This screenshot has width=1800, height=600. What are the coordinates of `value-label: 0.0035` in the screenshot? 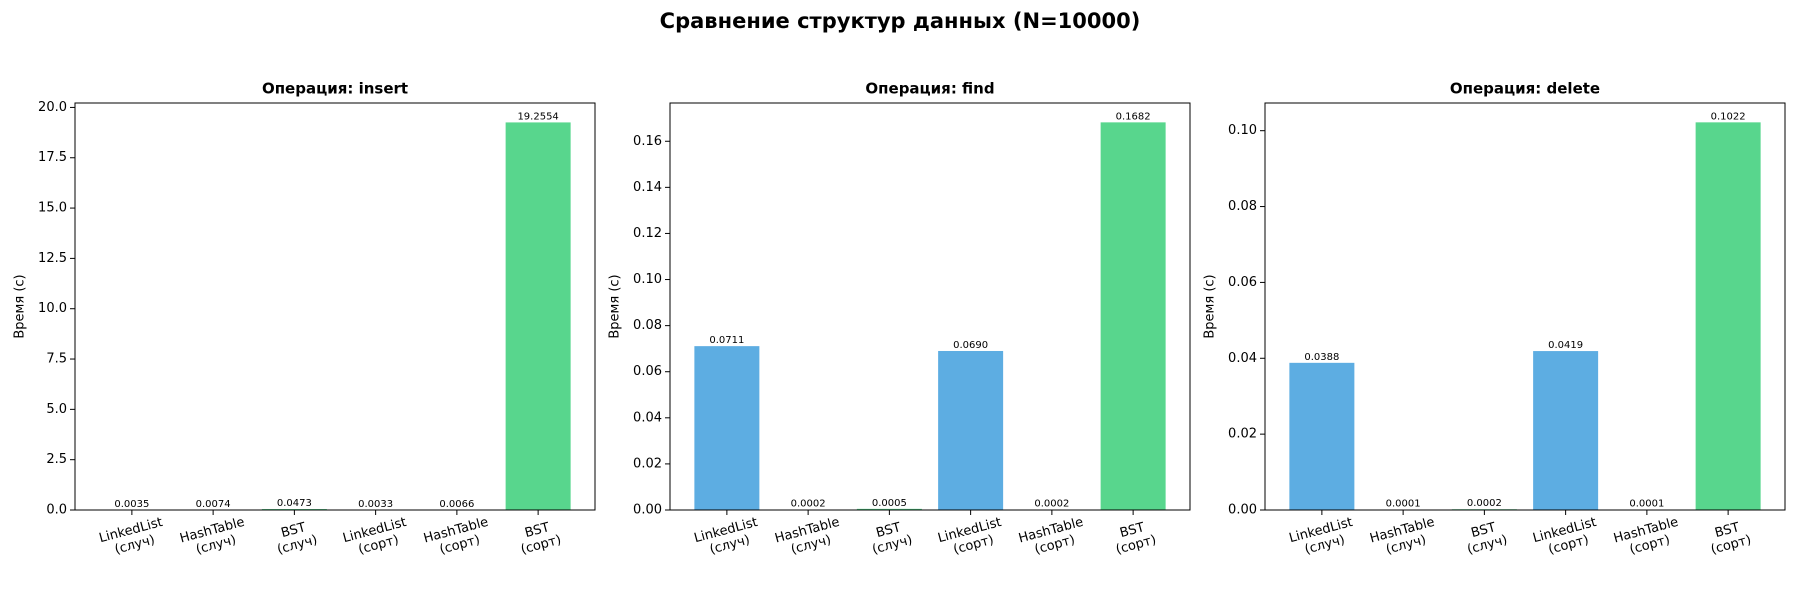 It's located at (131, 504).